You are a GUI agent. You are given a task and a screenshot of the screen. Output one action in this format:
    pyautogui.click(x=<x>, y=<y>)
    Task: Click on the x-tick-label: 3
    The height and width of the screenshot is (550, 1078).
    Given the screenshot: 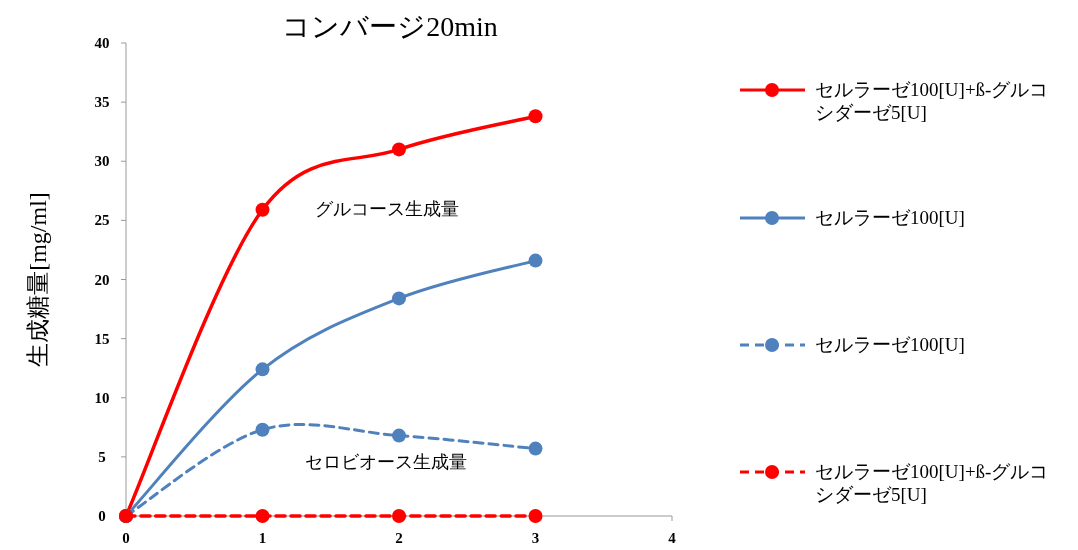 What is the action you would take?
    pyautogui.click(x=535, y=538)
    